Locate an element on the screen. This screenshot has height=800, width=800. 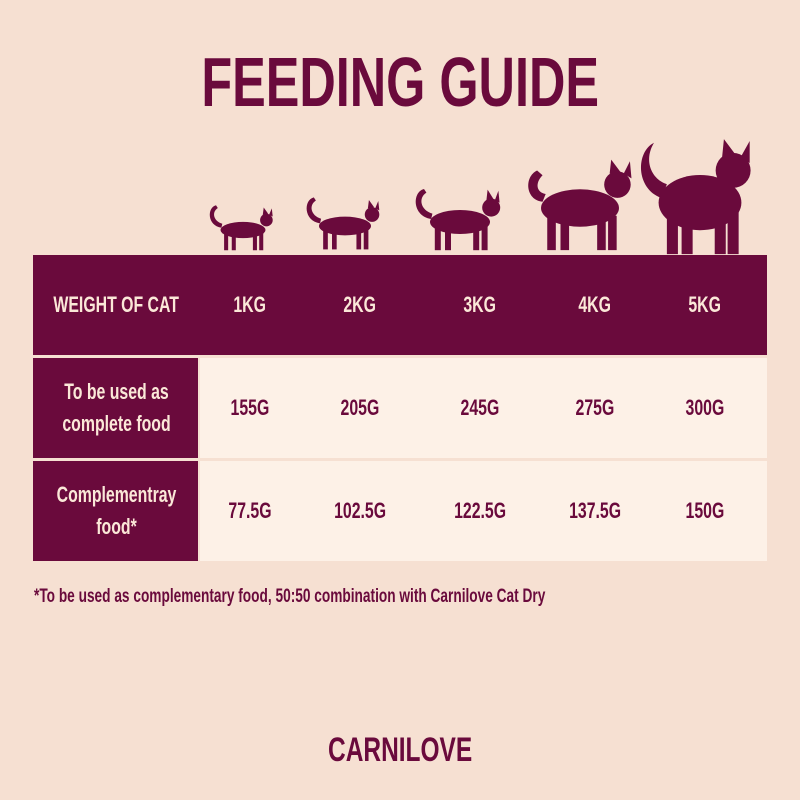
value: 137.5G is located at coordinates (595, 510).